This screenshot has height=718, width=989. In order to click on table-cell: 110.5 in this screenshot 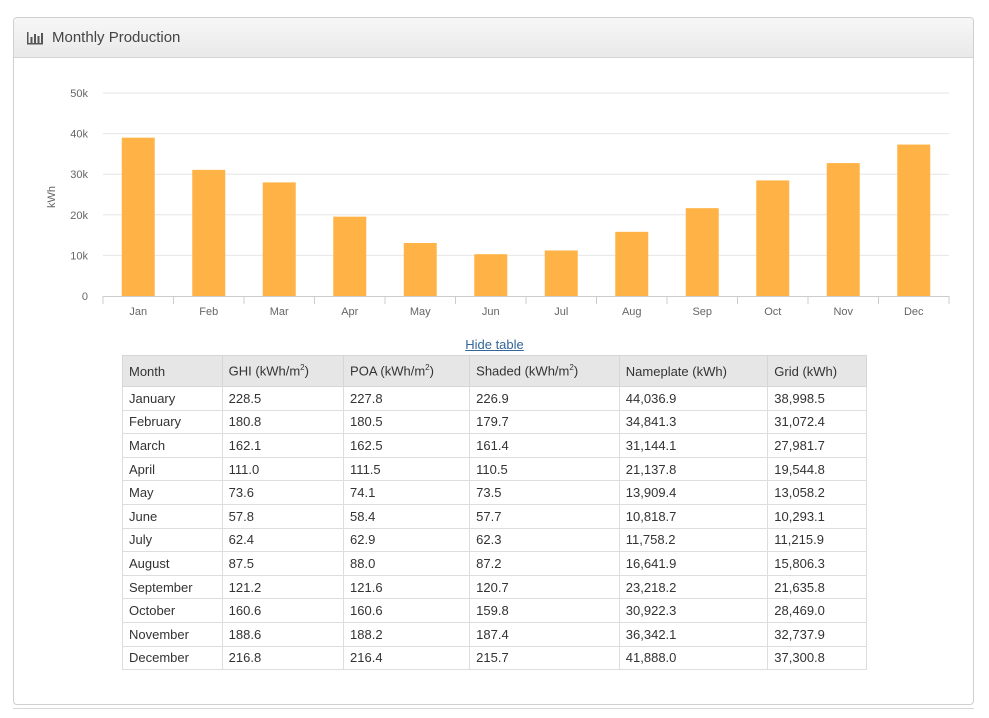, I will do `click(544, 469)`.